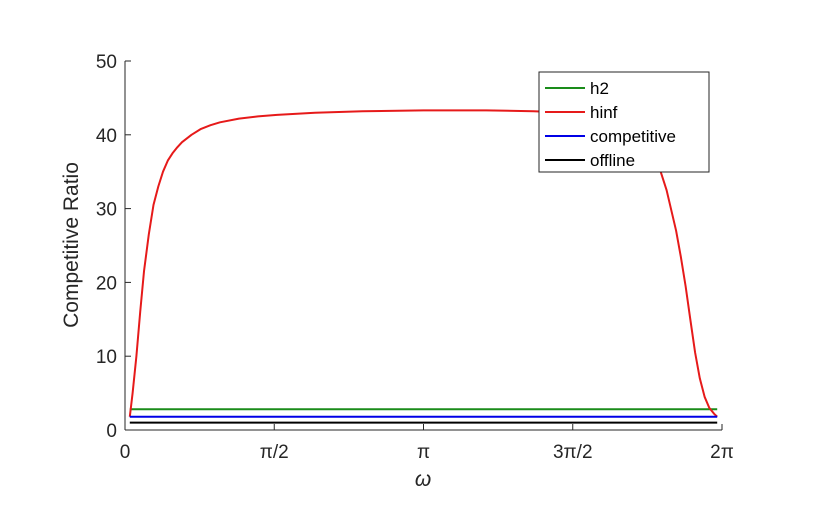  What do you see at coordinates (599, 88) in the screenshot?
I see `legend-label: h2` at bounding box center [599, 88].